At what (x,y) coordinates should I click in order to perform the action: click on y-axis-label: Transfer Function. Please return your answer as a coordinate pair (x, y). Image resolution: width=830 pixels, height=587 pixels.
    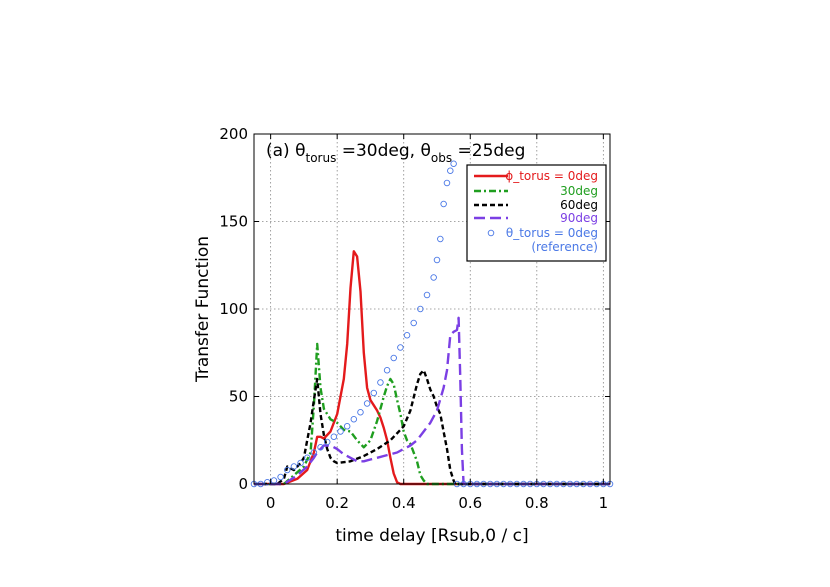
    Looking at the image, I should click on (203, 309).